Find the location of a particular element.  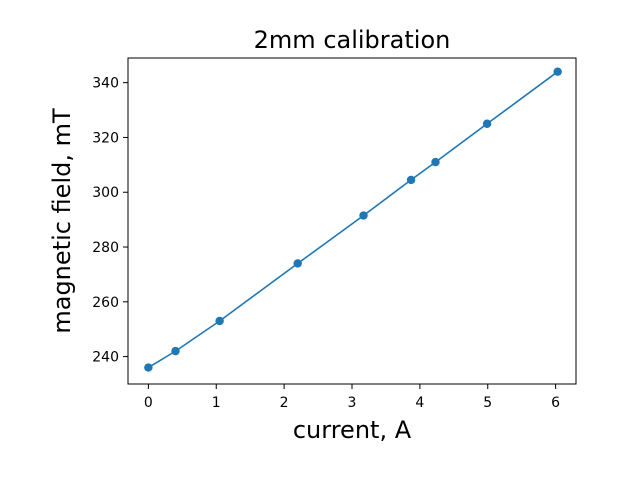

x-axis-title: current, A is located at coordinates (352, 430).